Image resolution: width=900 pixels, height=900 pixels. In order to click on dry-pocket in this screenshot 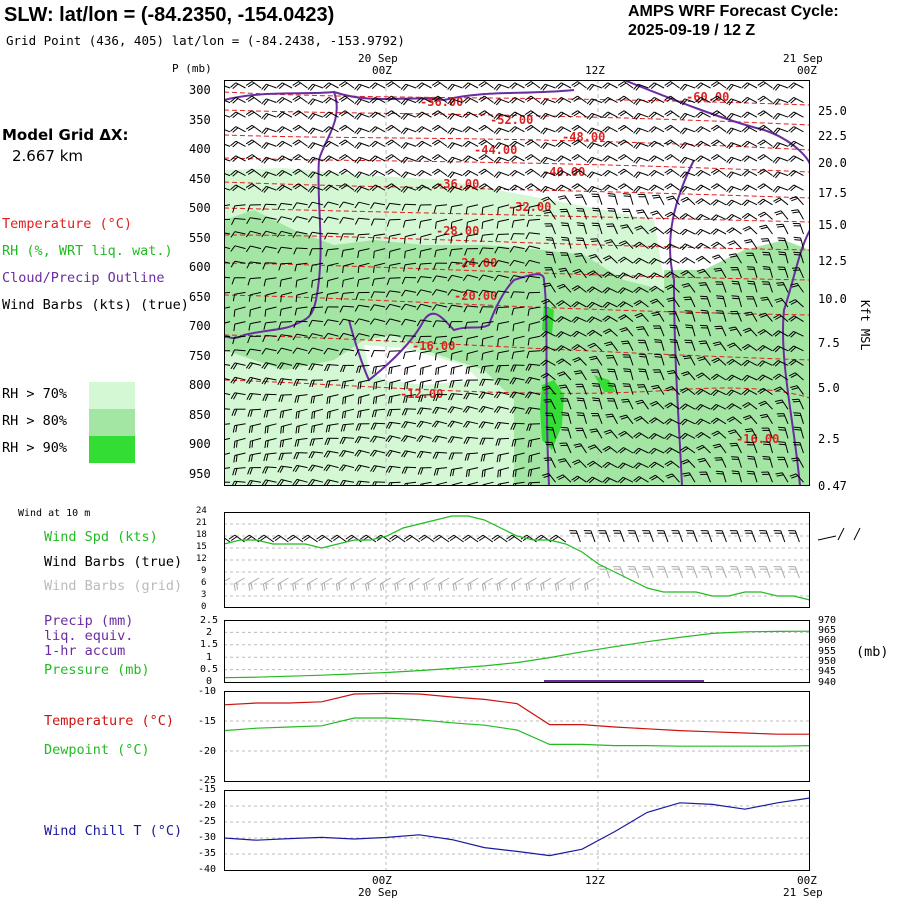, I will do `click(421, 365)`.